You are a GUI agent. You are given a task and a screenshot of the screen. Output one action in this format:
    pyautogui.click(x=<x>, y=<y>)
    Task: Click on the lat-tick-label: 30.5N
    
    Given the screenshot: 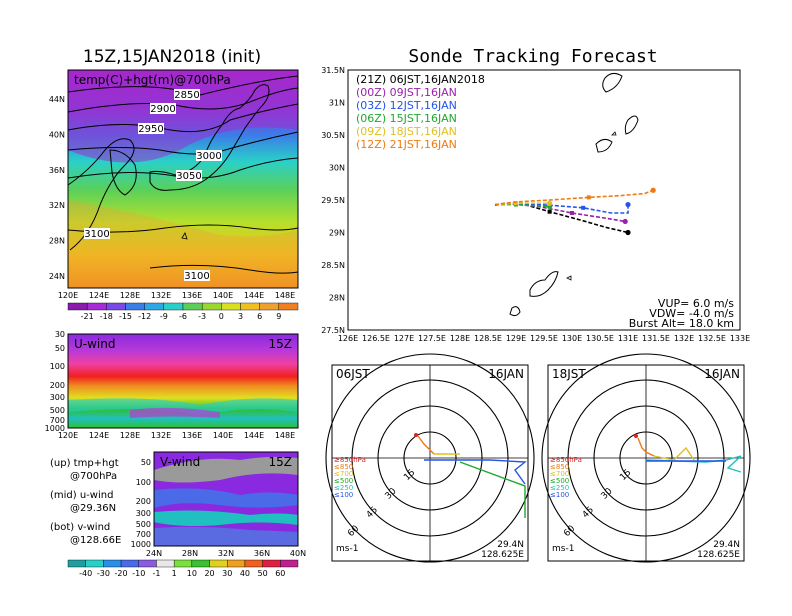 What is the action you would take?
    pyautogui.click(x=333, y=135)
    